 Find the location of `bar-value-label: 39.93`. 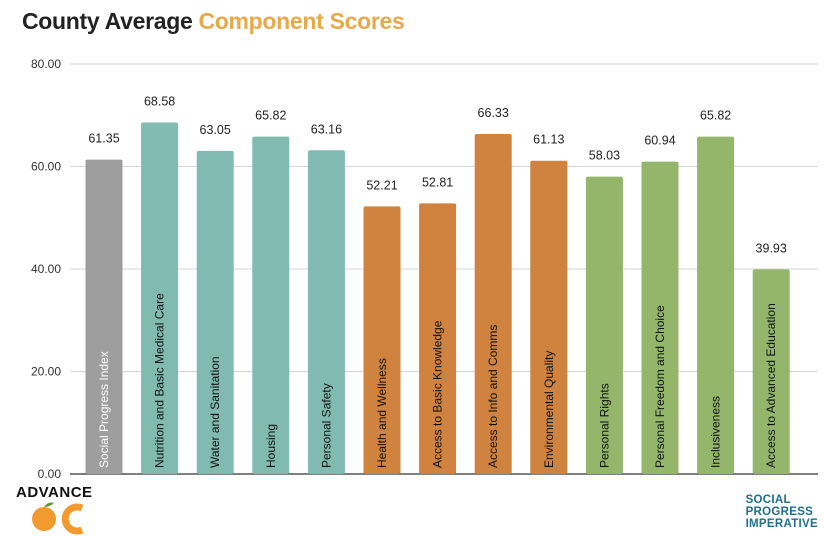

bar-value-label: 39.93 is located at coordinates (771, 248).